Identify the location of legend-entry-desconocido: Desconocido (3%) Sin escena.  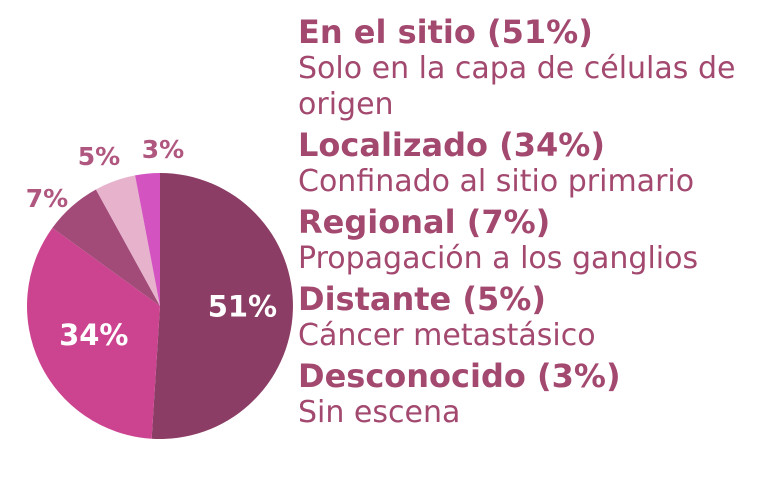
(532, 394).